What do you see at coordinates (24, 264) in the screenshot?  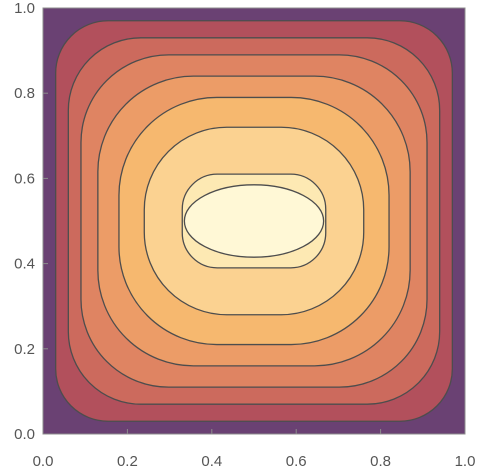 I see `y-tick-label: 0.4` at bounding box center [24, 264].